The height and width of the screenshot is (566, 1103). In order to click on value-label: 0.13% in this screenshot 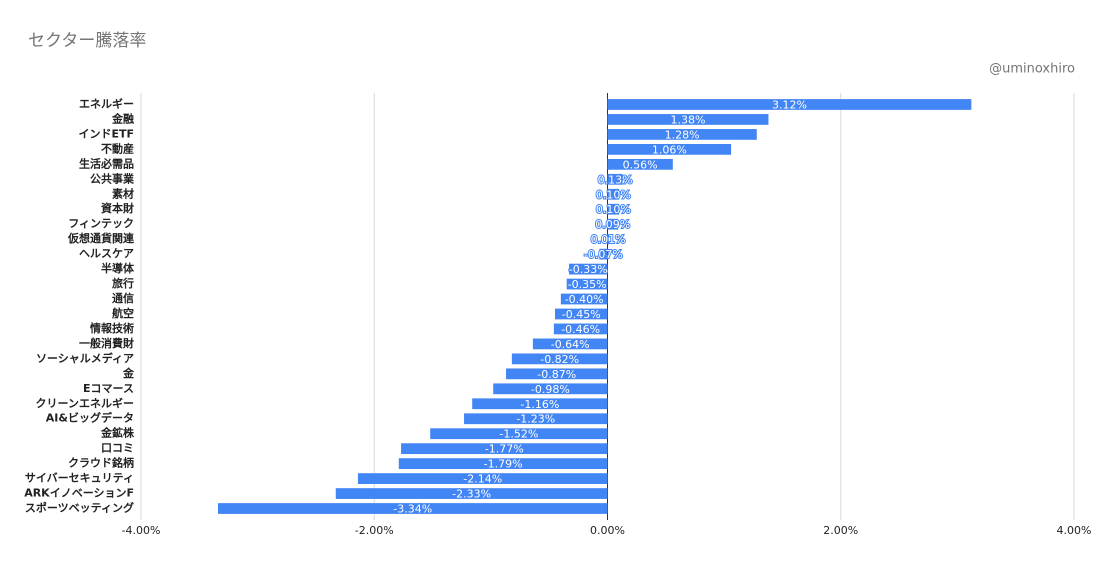, I will do `click(615, 179)`.